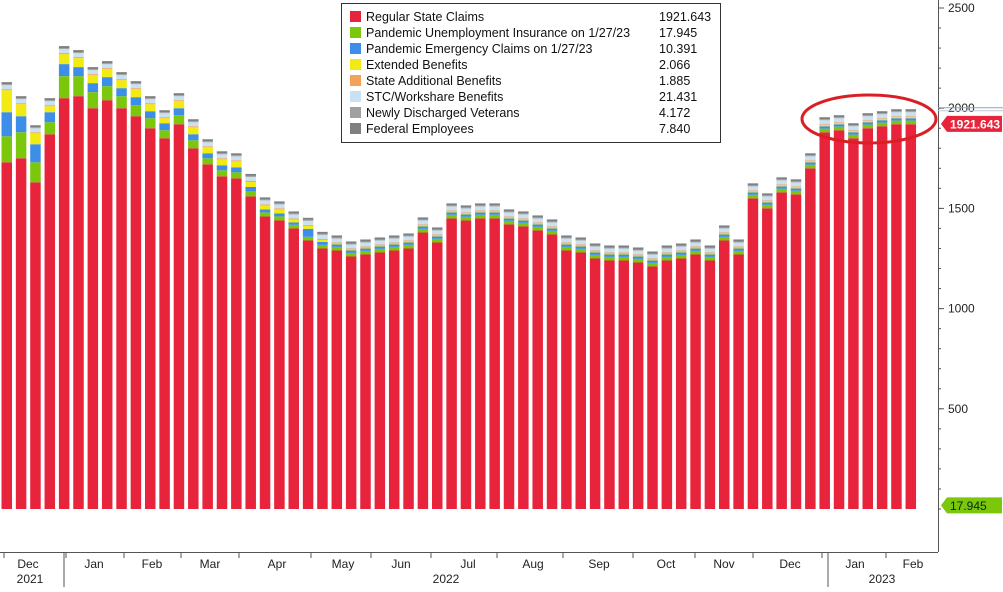  I want to click on legend-value: 7.840, so click(674, 129).